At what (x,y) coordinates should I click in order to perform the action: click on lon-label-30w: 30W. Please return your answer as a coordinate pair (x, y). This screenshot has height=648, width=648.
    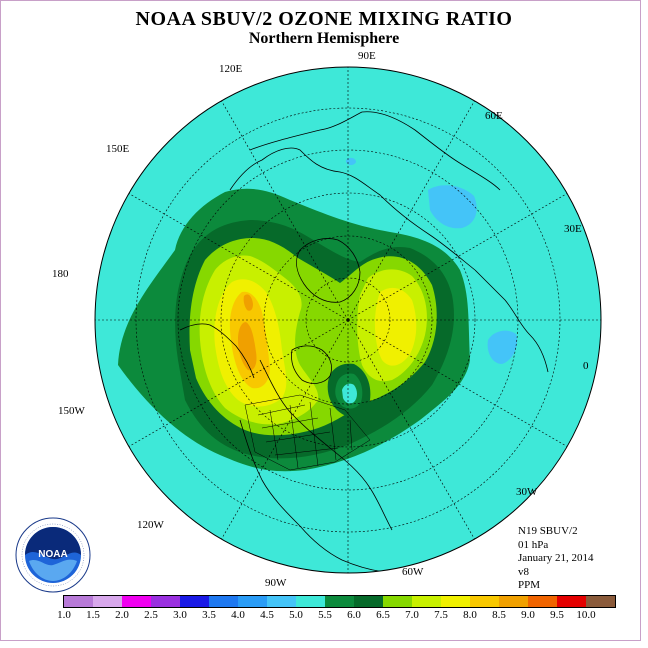
    Looking at the image, I should click on (527, 492).